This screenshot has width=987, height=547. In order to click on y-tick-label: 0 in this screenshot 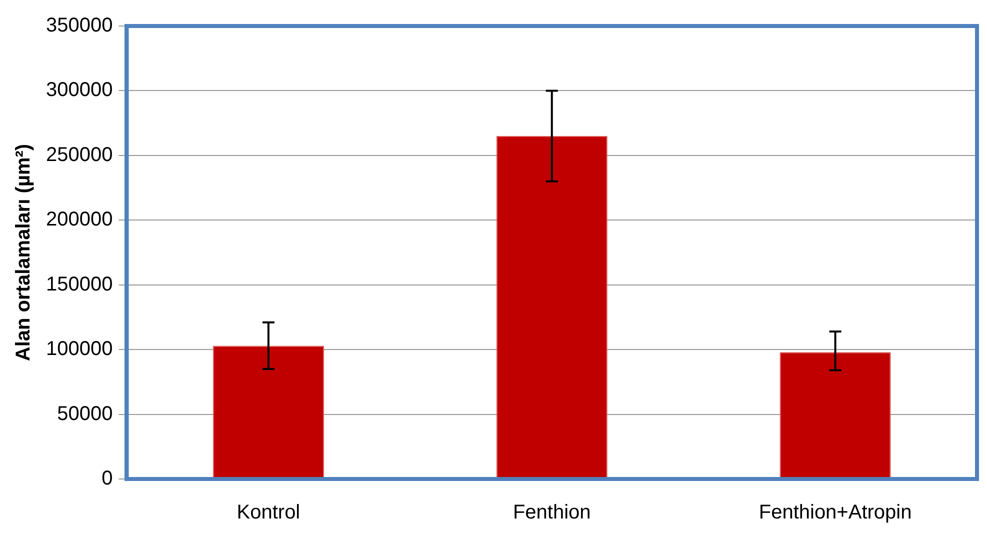, I will do `click(107, 479)`.